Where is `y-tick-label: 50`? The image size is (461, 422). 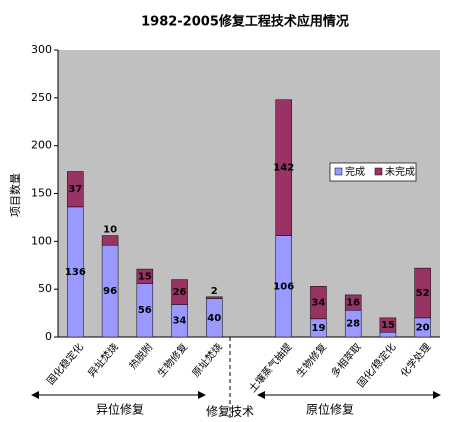 y-tick-label: 50 is located at coordinates (45, 288).